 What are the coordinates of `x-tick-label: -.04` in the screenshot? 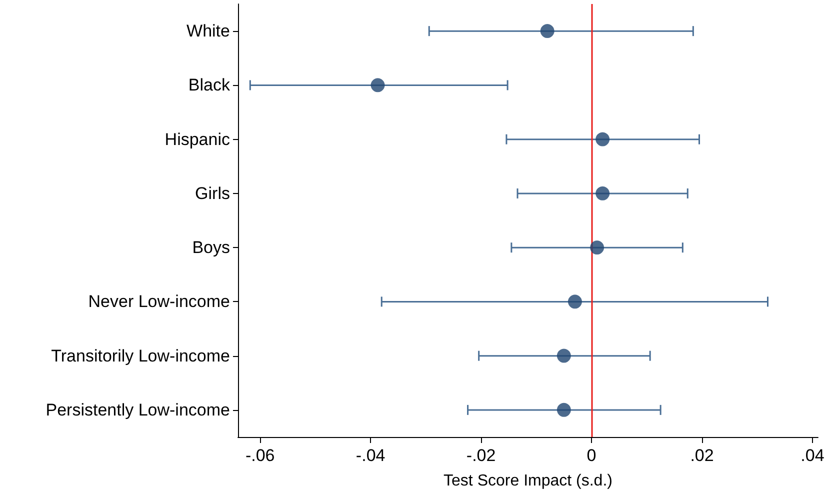 It's located at (371, 455).